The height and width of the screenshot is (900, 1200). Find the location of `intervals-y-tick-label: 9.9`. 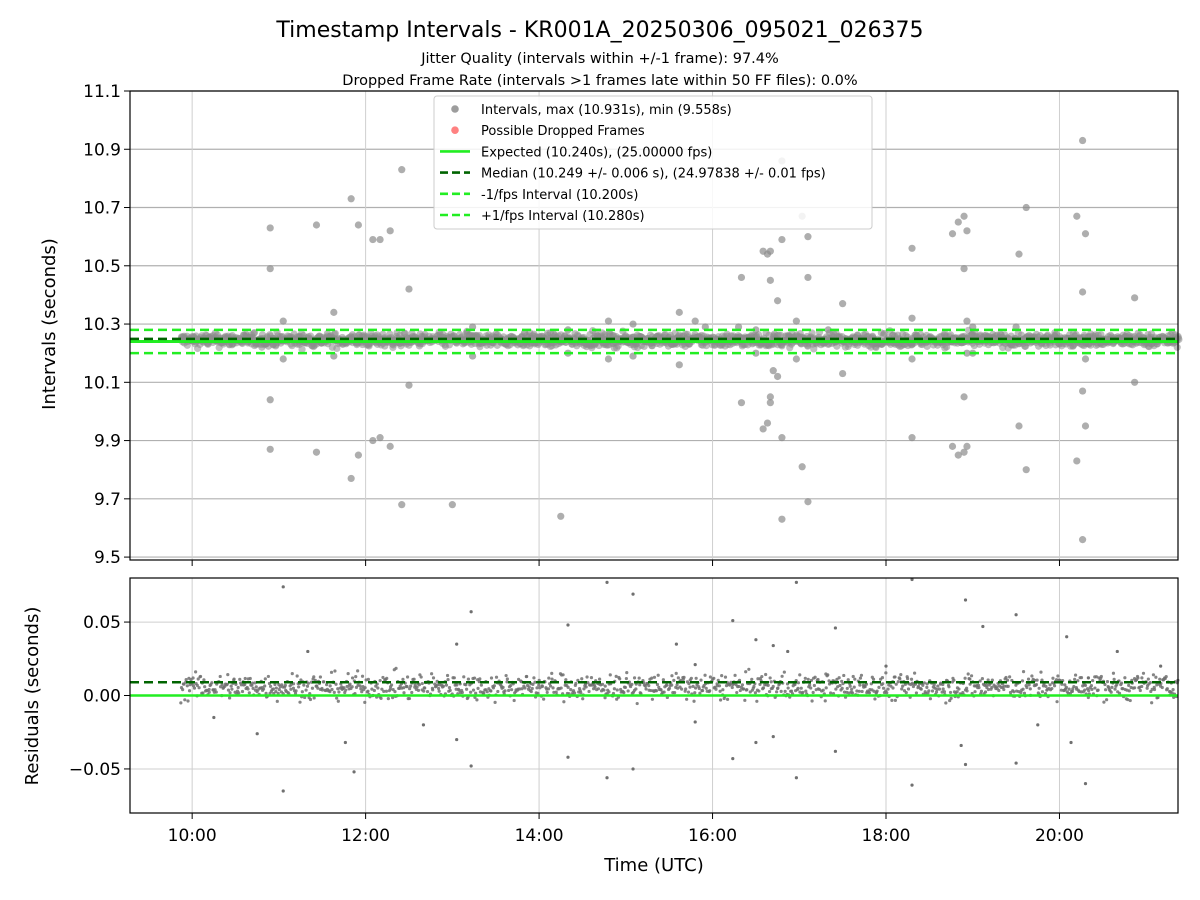

intervals-y-tick-label: 9.9 is located at coordinates (107, 442).